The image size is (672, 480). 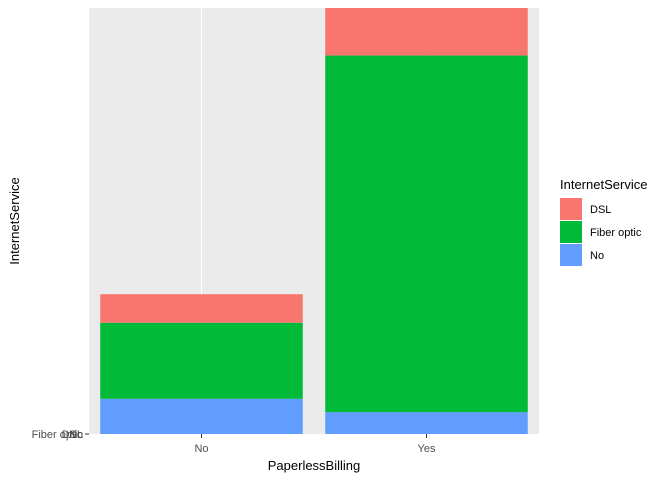 I want to click on legend-title: InternetService, so click(x=603, y=184).